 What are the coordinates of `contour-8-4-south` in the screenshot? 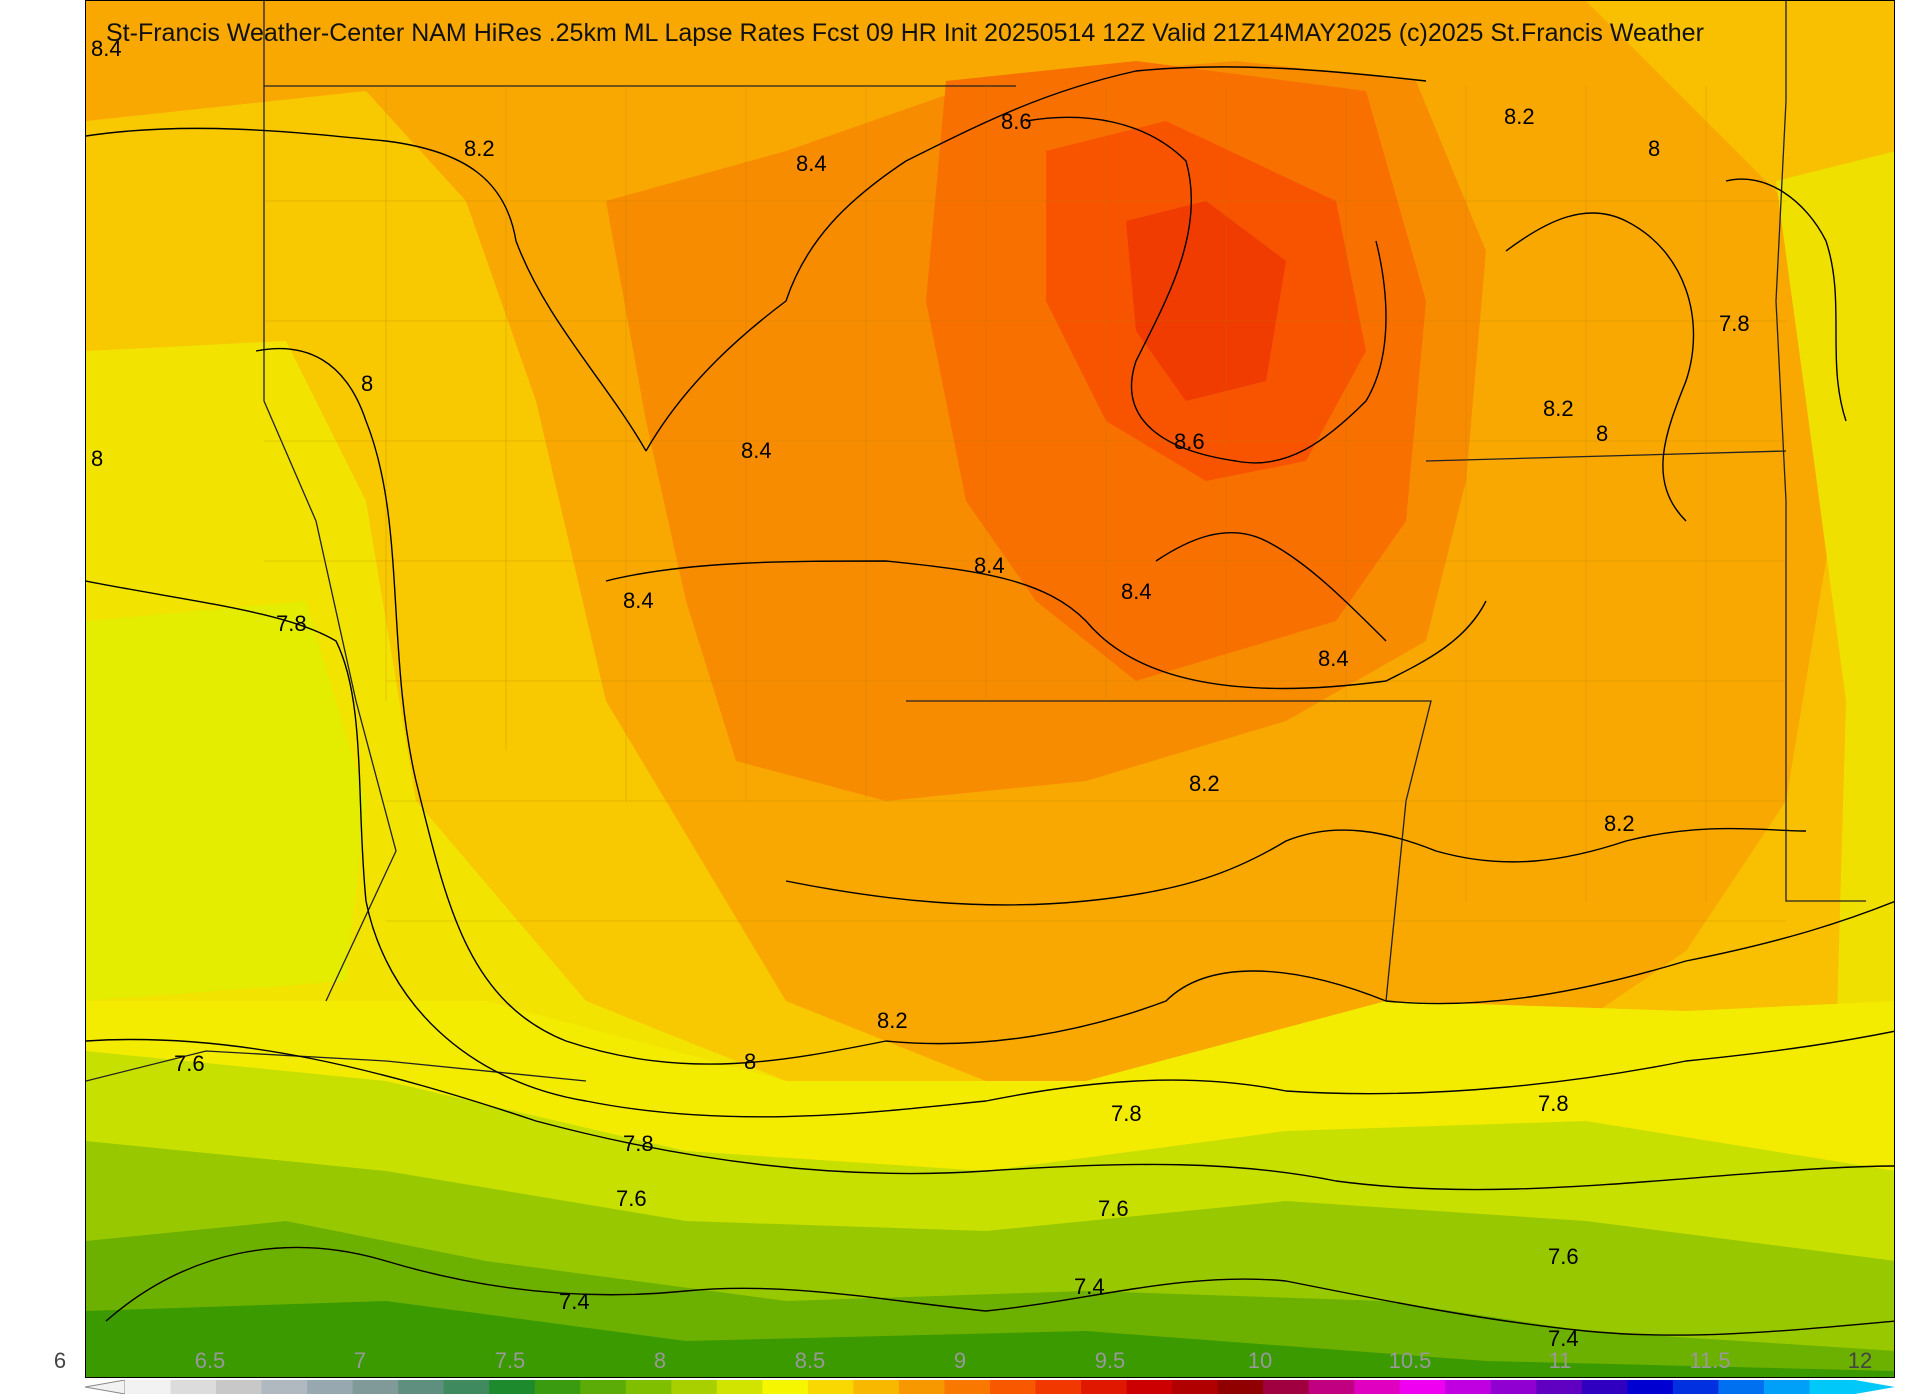 It's located at (1046, 625).